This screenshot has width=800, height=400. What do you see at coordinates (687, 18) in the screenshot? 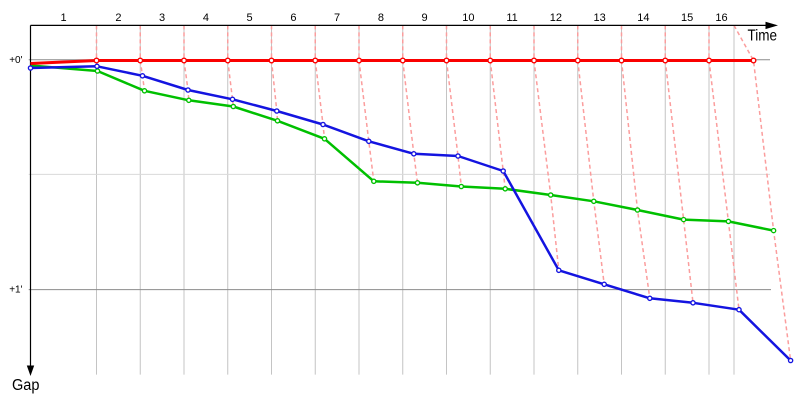
I see `svg-text: 15` at bounding box center [687, 18].